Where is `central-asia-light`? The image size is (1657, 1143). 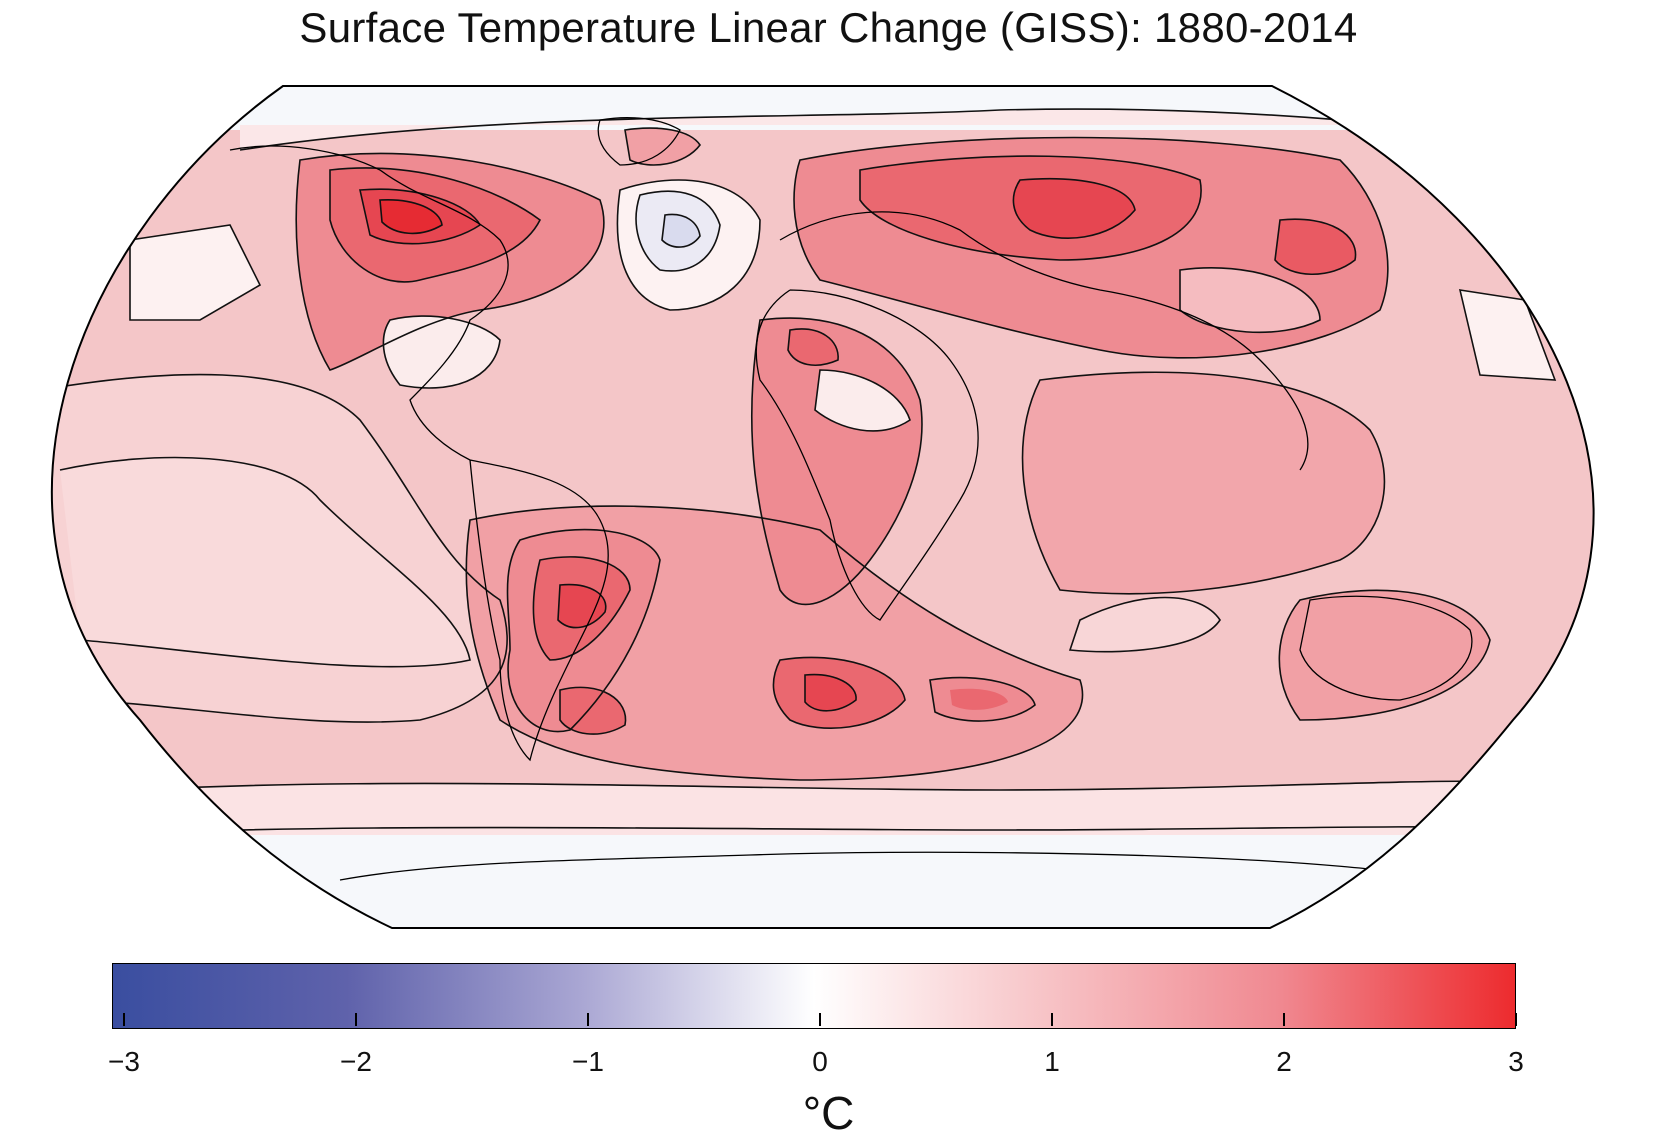 central-asia-light is located at coordinates (1250, 300).